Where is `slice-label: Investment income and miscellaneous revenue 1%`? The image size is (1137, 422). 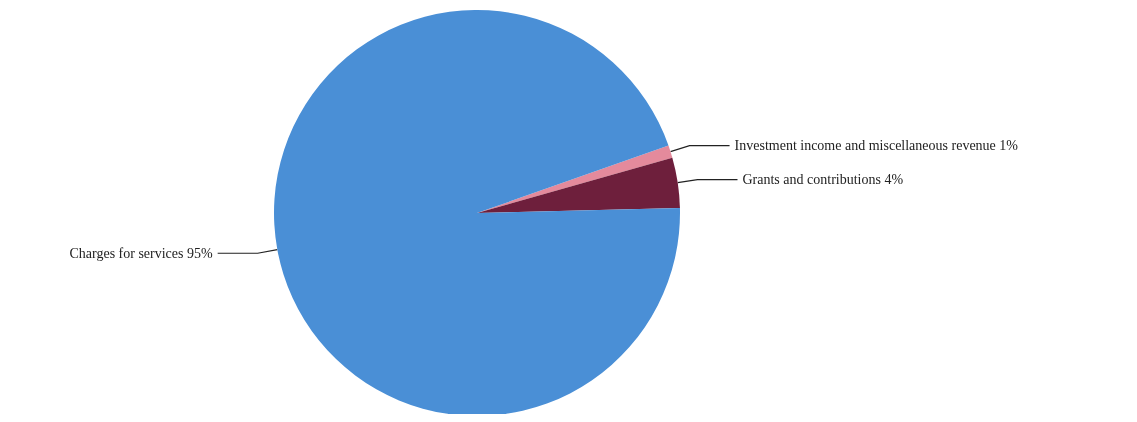 slice-label: Investment income and miscellaneous revenue 1% is located at coordinates (876, 146).